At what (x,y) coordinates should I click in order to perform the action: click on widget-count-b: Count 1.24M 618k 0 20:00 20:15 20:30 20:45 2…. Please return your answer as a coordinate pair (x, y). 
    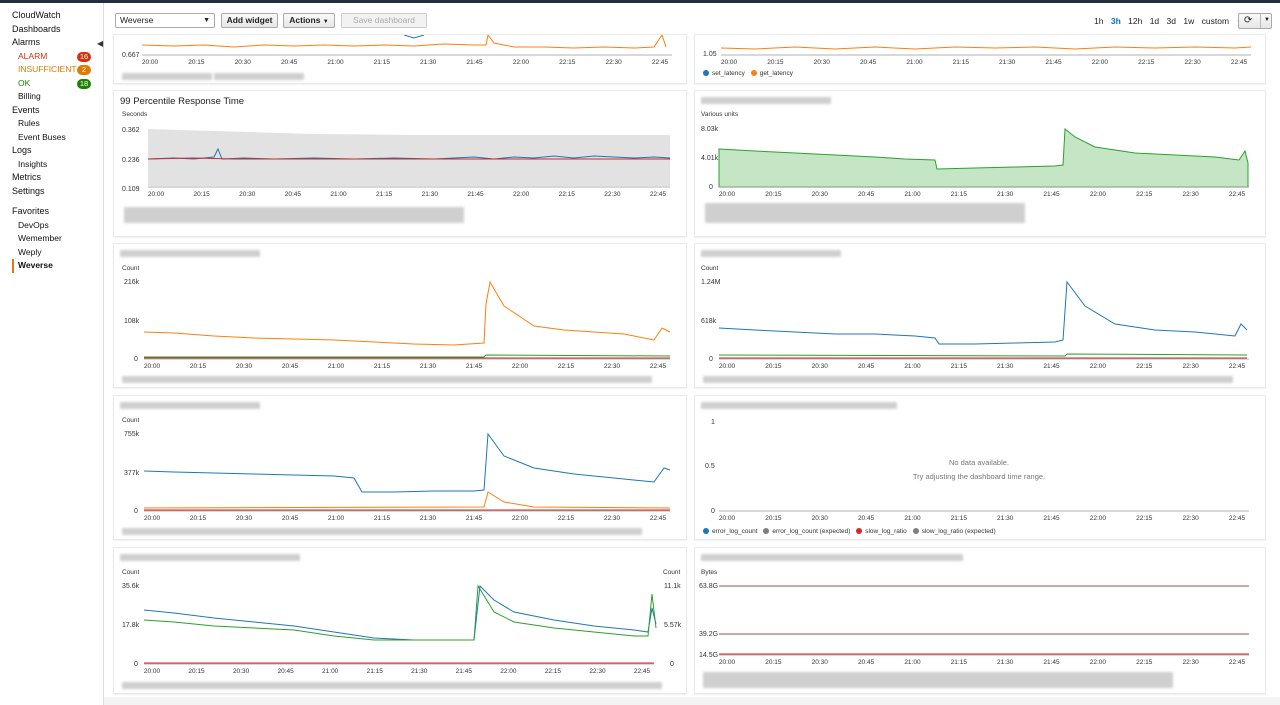
    Looking at the image, I should click on (980, 315).